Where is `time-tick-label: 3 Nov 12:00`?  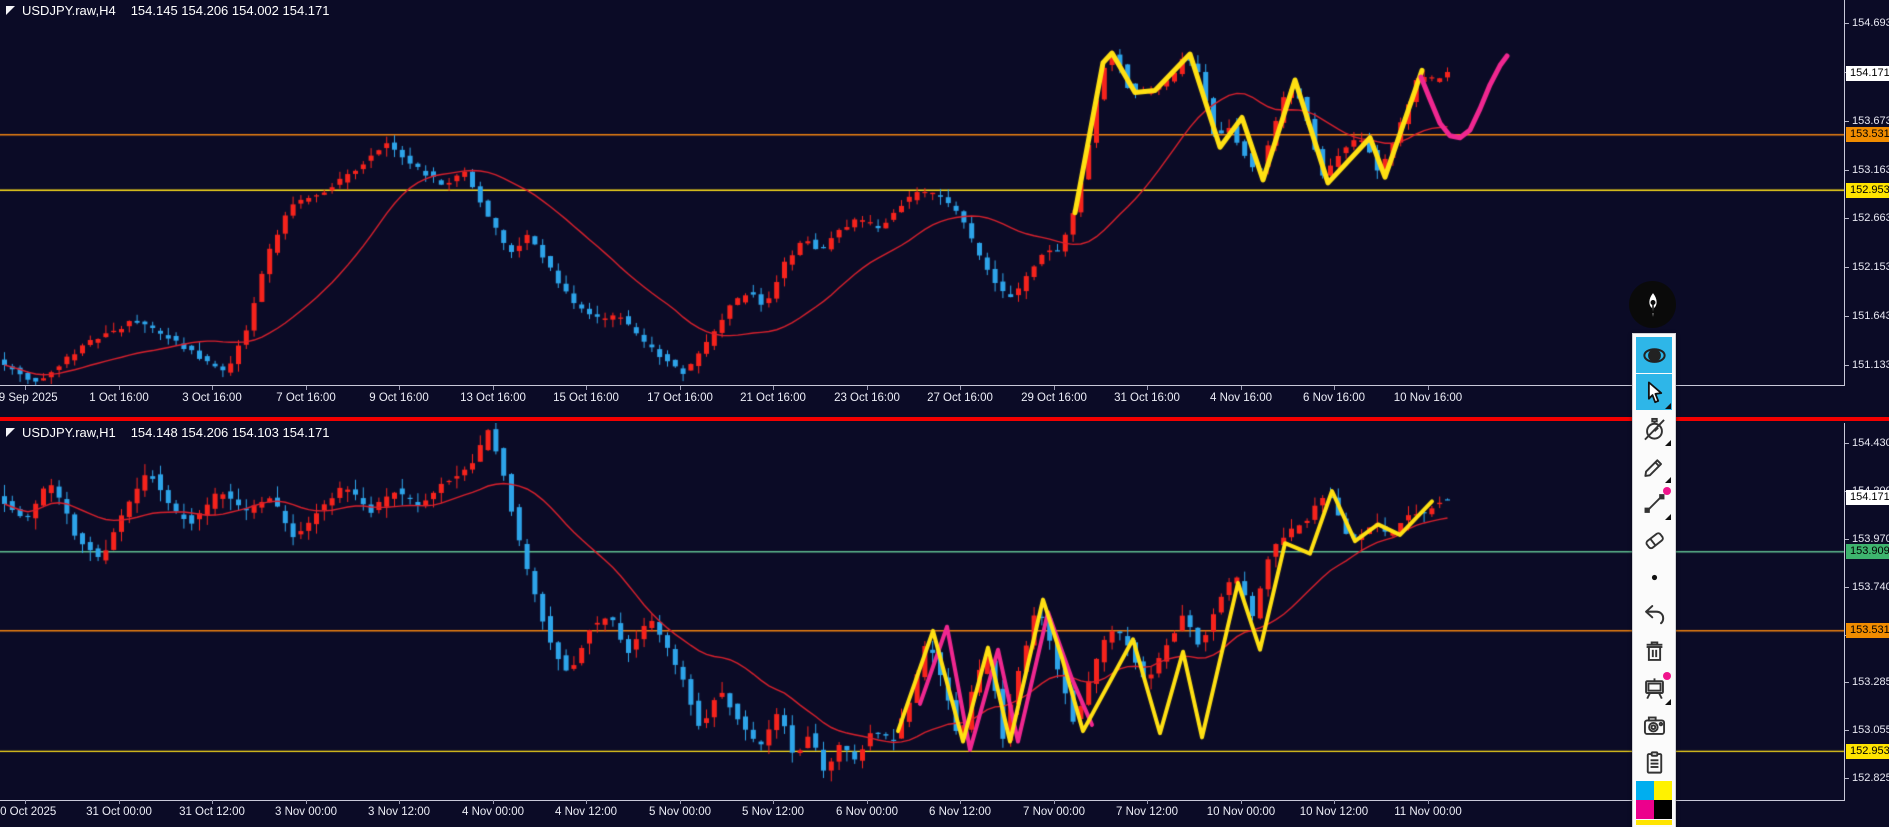
time-tick-label: 3 Nov 12:00 is located at coordinates (399, 812).